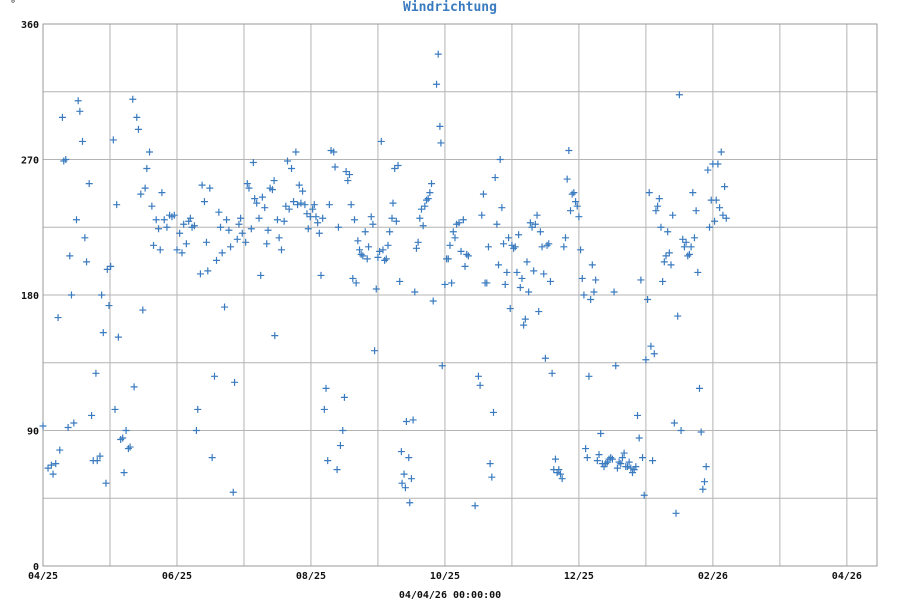 Image resolution: width=900 pixels, height=605 pixels. What do you see at coordinates (445, 576) in the screenshot?
I see `x-tick-label: 10/25` at bounding box center [445, 576].